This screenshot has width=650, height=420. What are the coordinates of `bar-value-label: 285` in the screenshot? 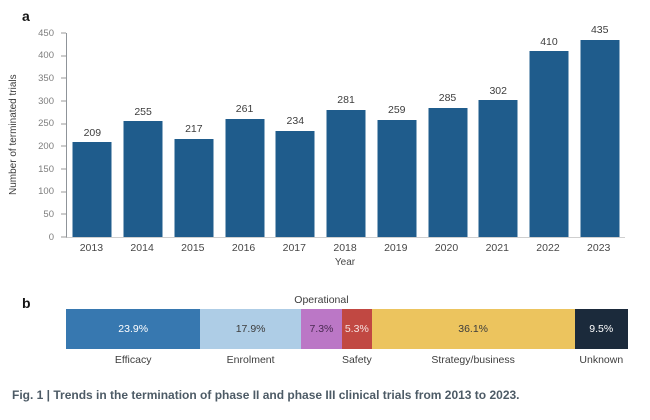 It's located at (447, 98).